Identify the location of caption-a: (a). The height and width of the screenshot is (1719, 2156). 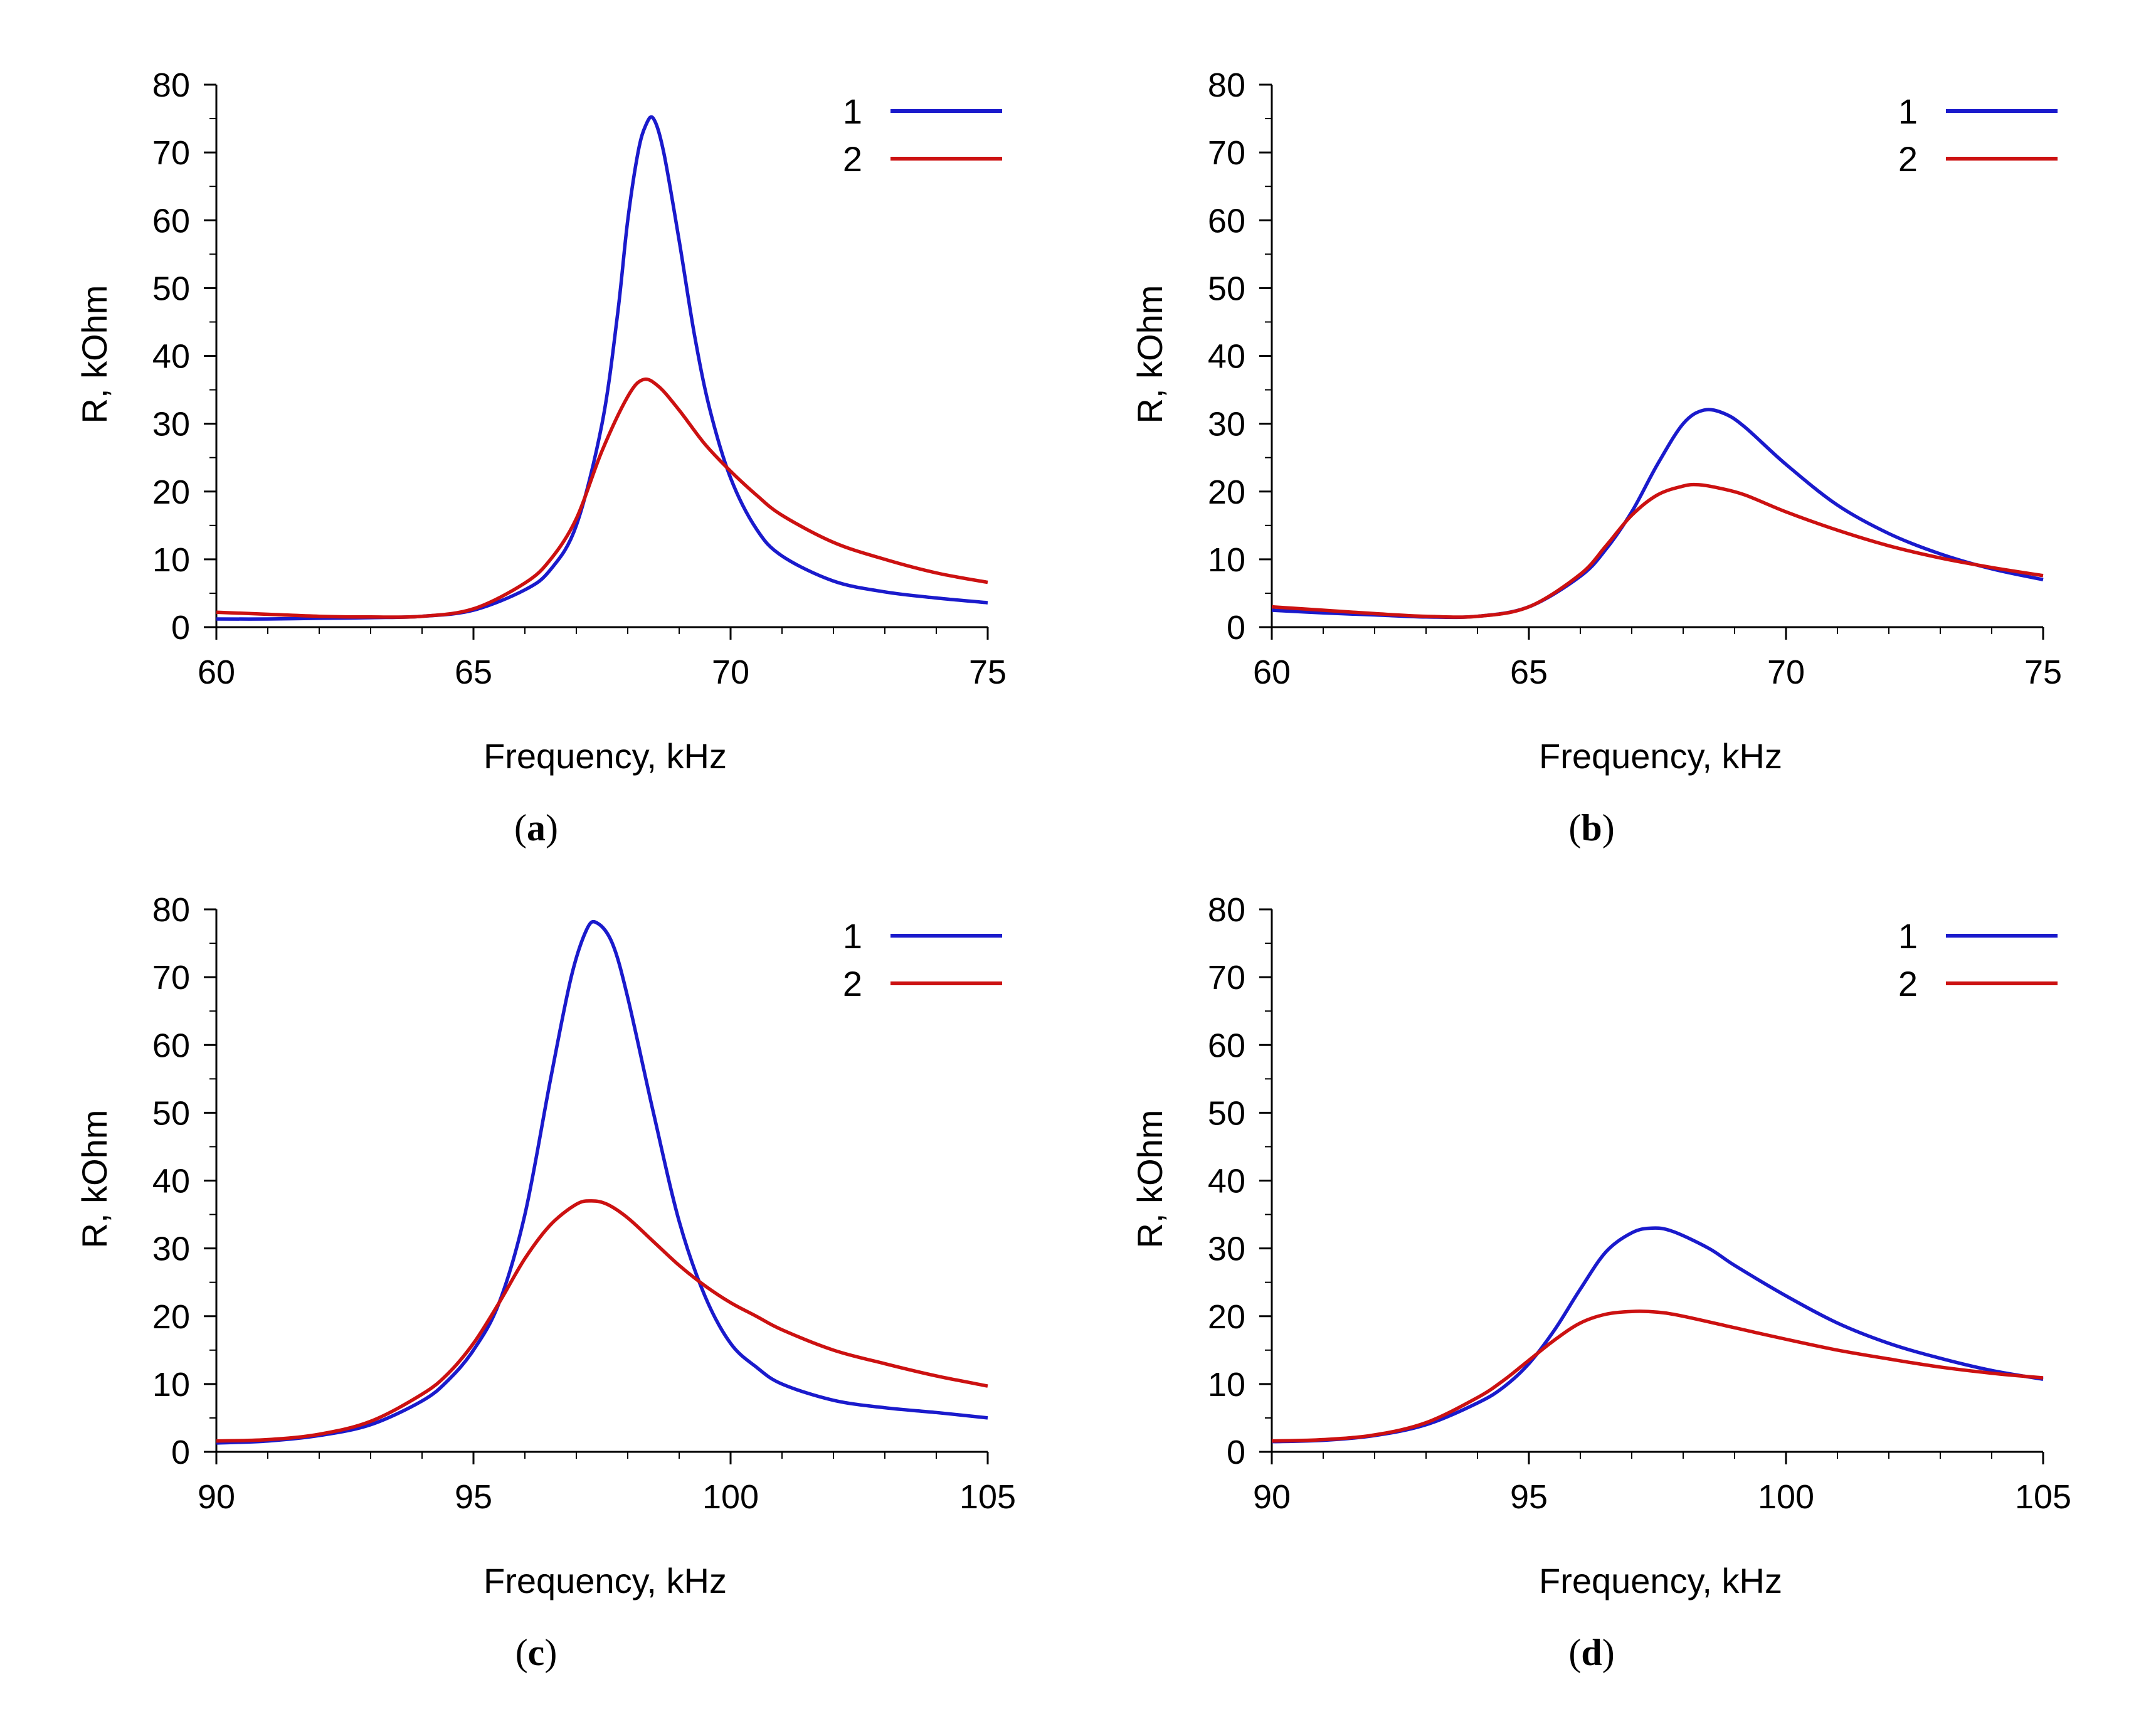
(536, 828).